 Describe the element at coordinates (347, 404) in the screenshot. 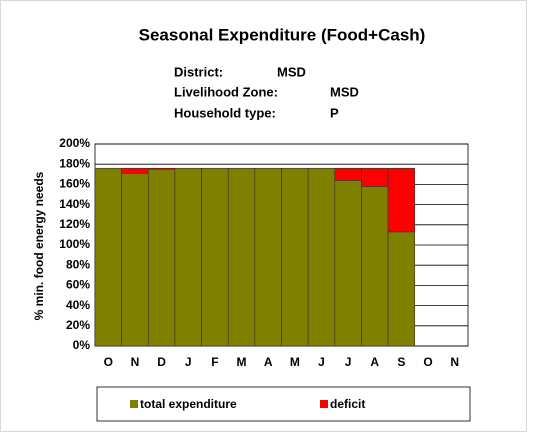

I see `legend-label: deficit` at that location.